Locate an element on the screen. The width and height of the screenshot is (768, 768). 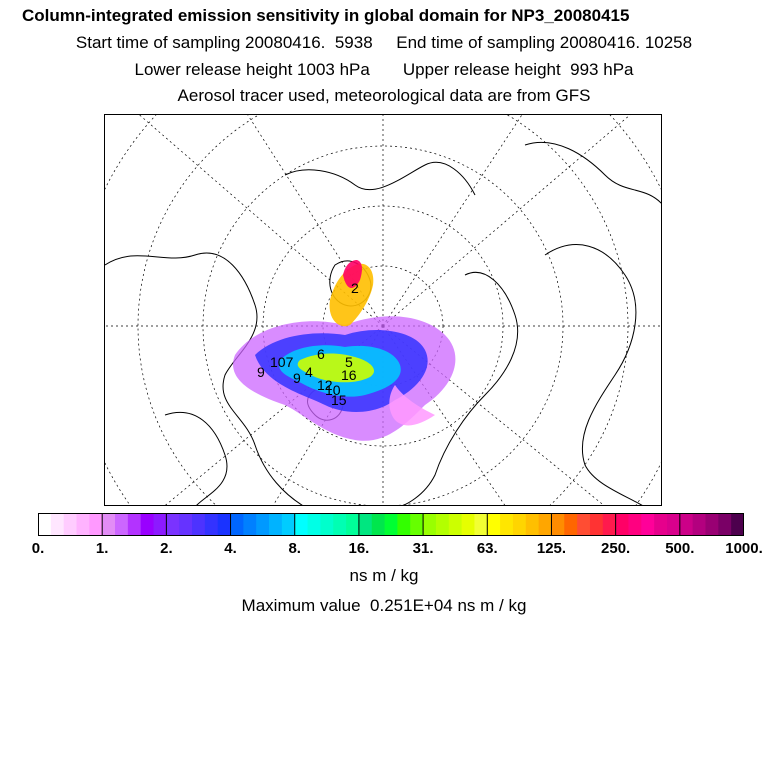
plume-label: 107 is located at coordinates (282, 362).